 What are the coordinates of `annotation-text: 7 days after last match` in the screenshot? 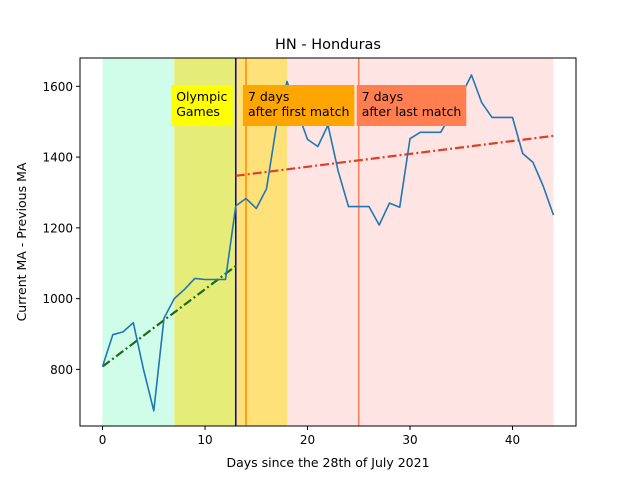 It's located at (412, 104).